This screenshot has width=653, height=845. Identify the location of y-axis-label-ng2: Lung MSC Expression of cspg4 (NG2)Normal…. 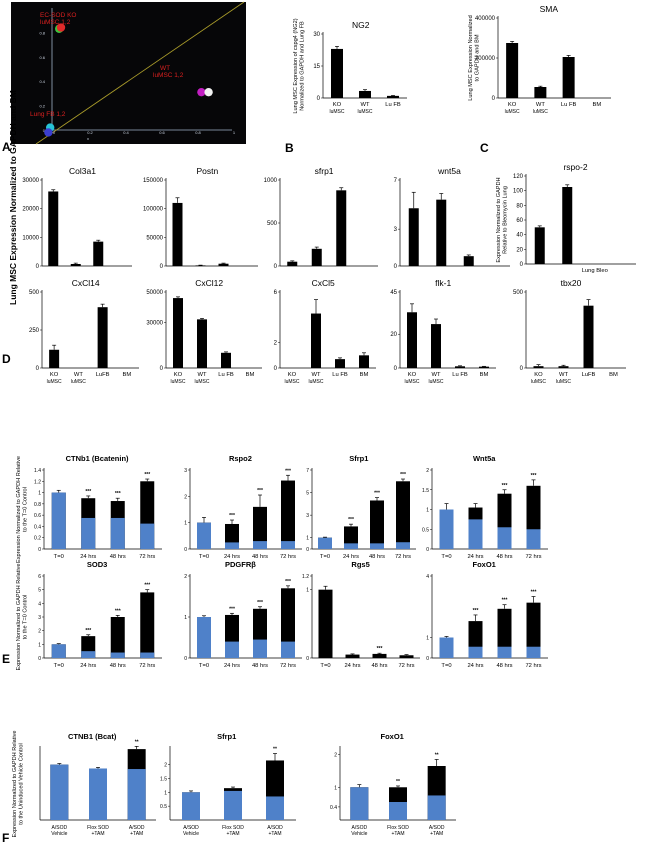
(299, 65).